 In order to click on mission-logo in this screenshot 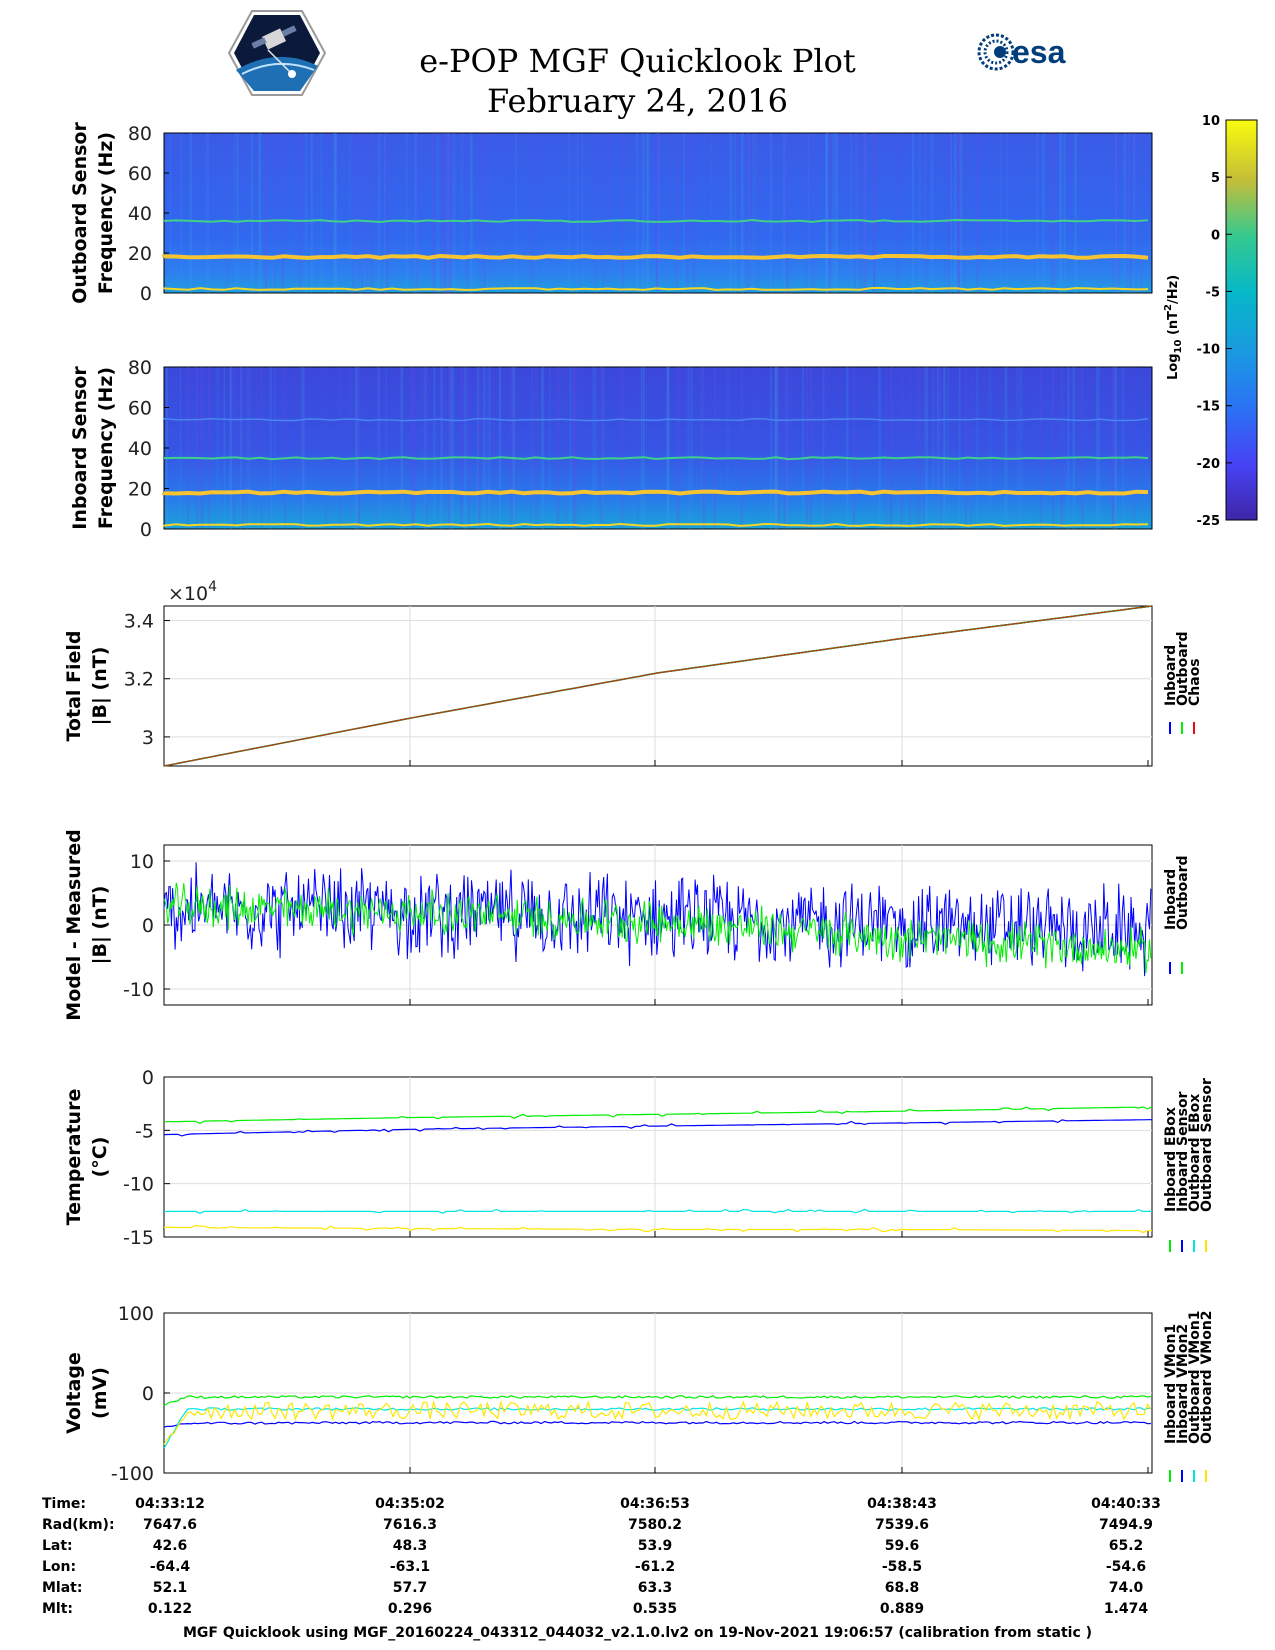, I will do `click(277, 53)`.